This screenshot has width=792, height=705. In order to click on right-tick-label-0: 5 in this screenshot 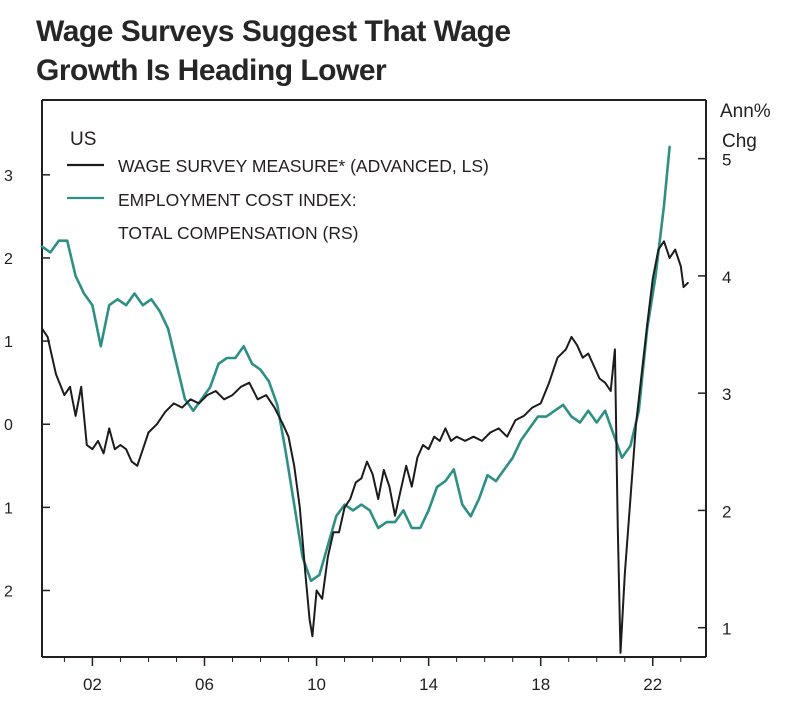, I will do `click(726, 160)`.